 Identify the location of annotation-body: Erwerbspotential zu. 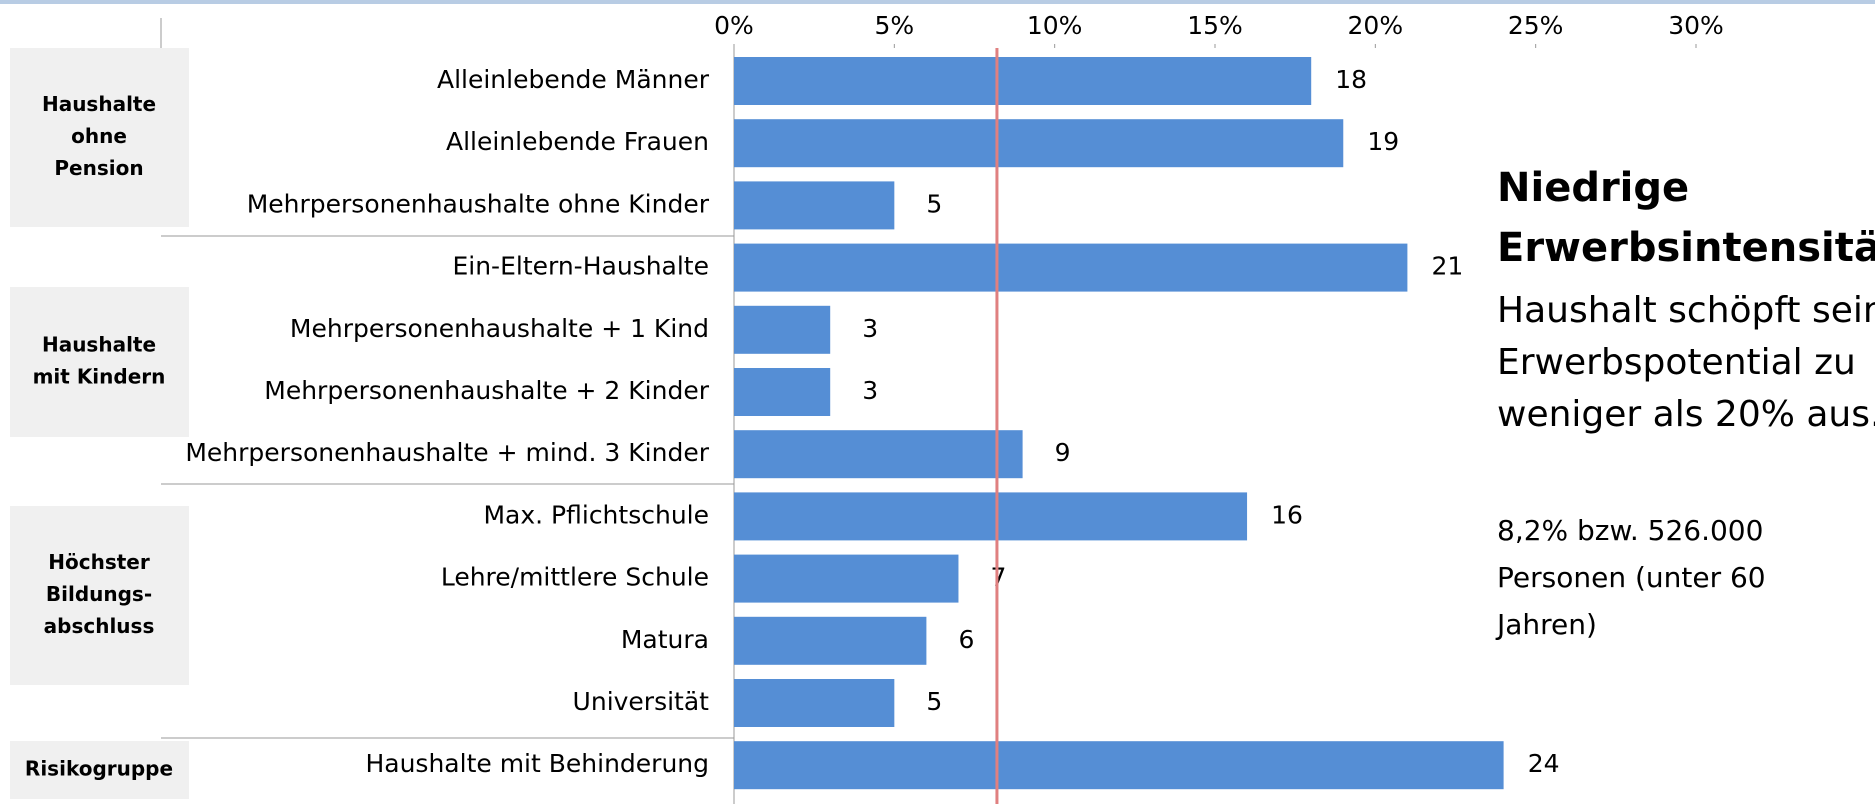
(1676, 362).